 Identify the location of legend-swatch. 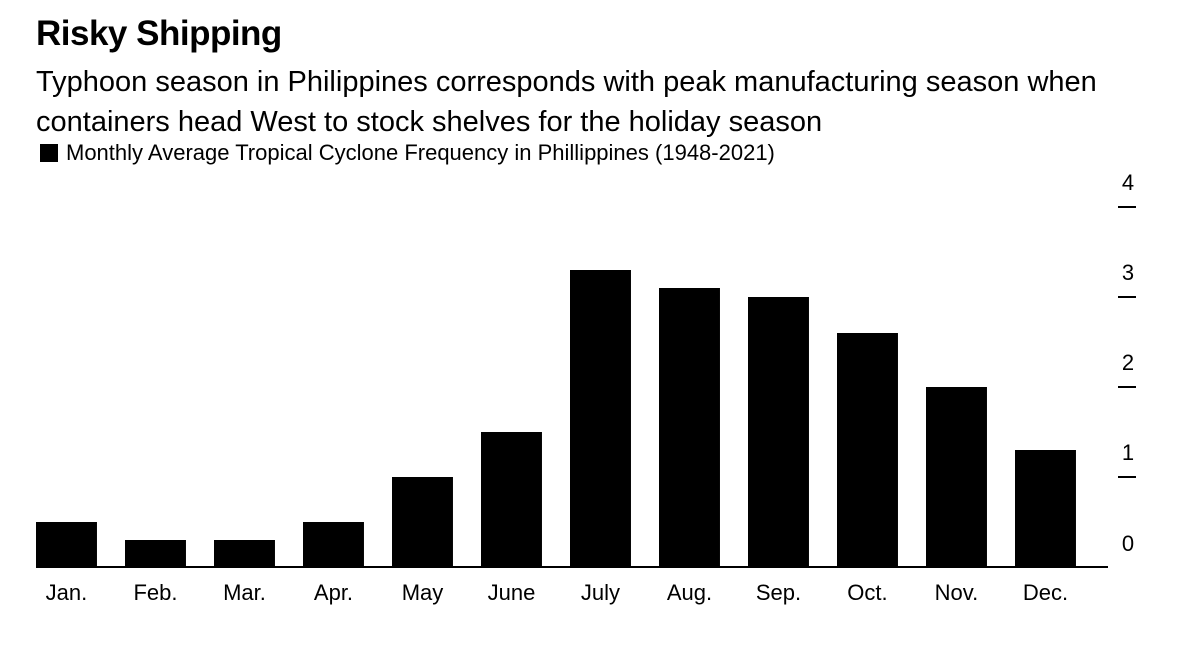
(49, 153).